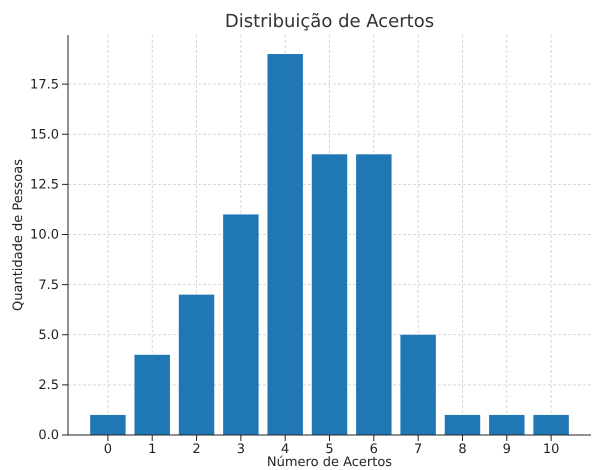  Describe the element at coordinates (418, 450) in the screenshot. I see `x-tick-label: 7` at that location.